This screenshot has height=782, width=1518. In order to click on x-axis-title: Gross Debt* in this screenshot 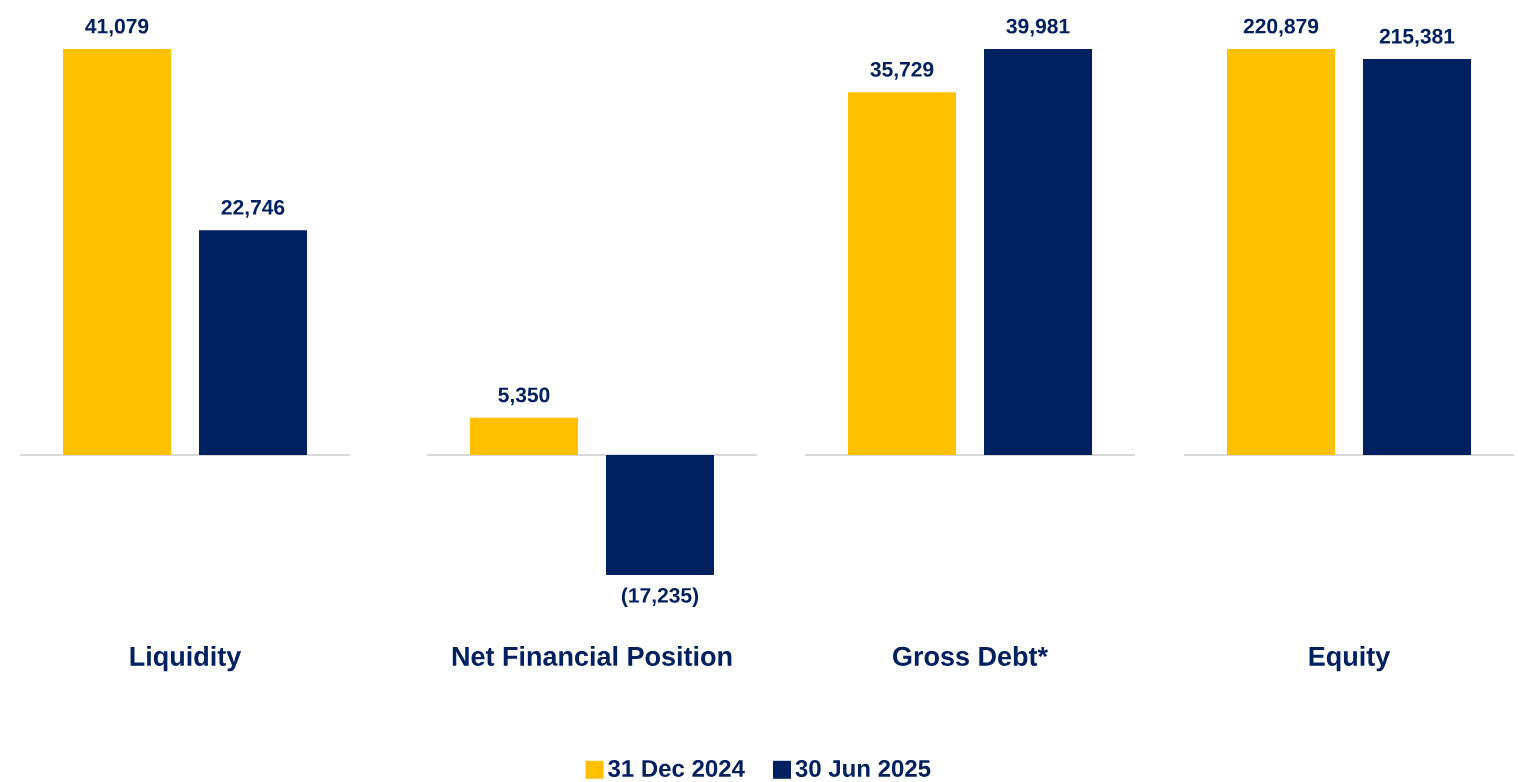, I will do `click(970, 656)`.